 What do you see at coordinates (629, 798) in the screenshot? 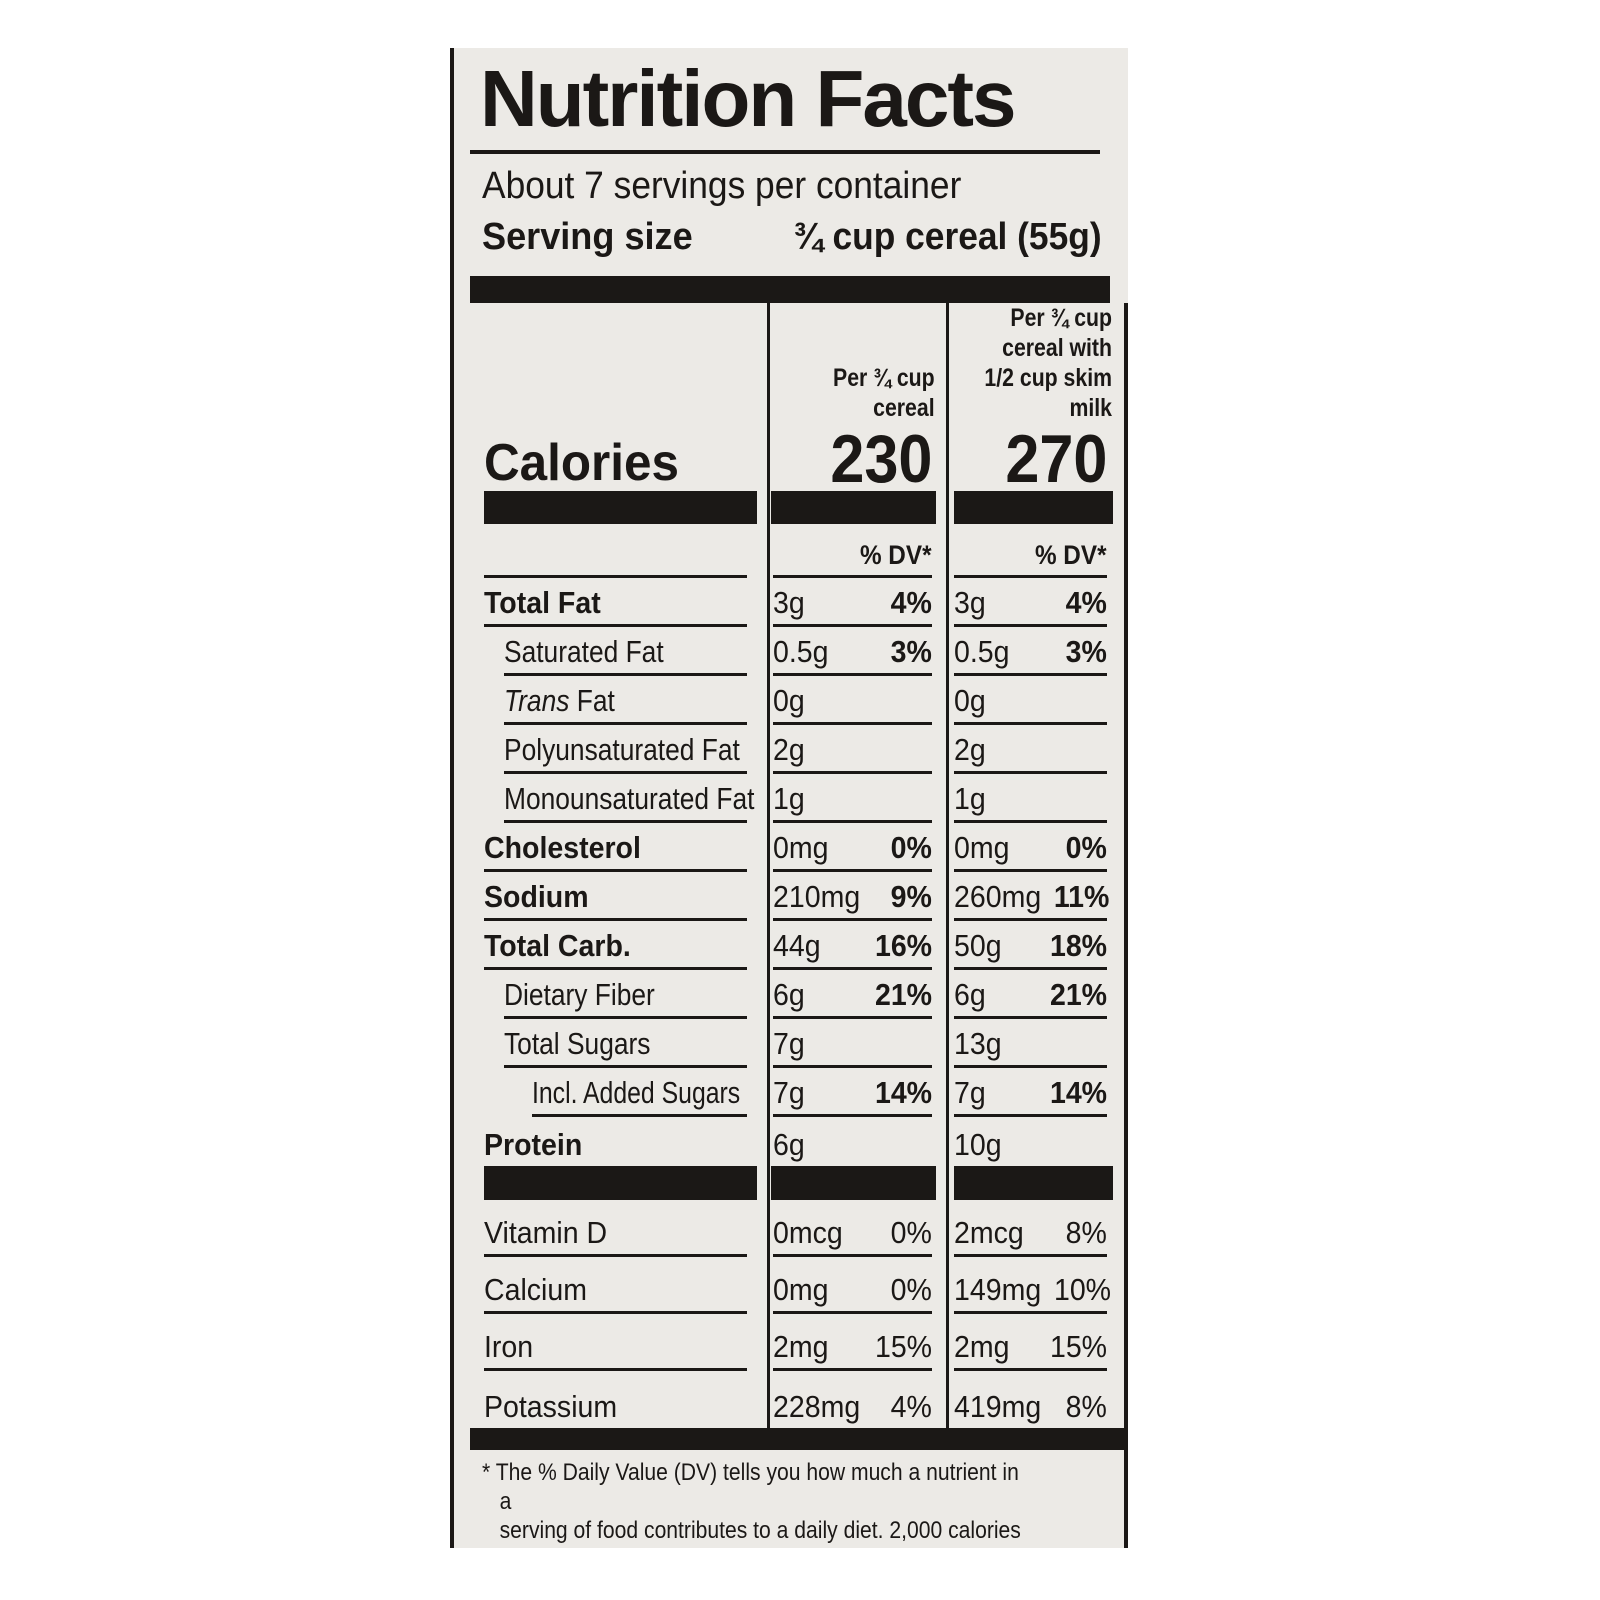
I see `nutrient-name: Monounsaturated Fat` at bounding box center [629, 798].